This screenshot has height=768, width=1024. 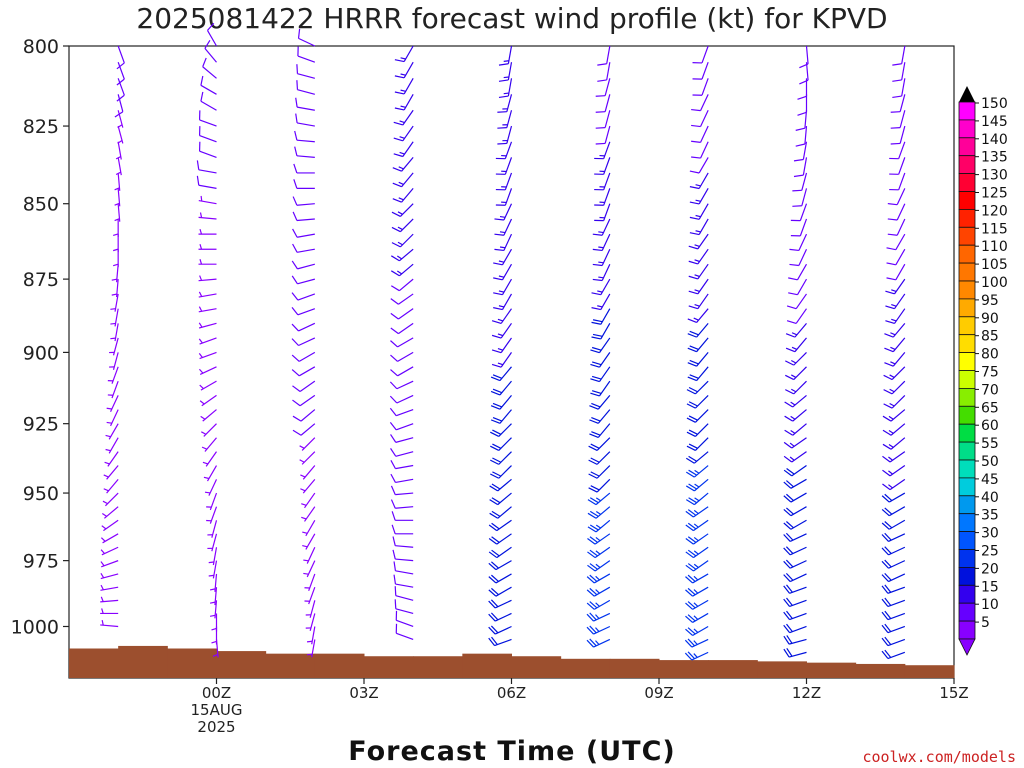 I want to click on x-tick-label: 12Z, so click(x=806, y=693).